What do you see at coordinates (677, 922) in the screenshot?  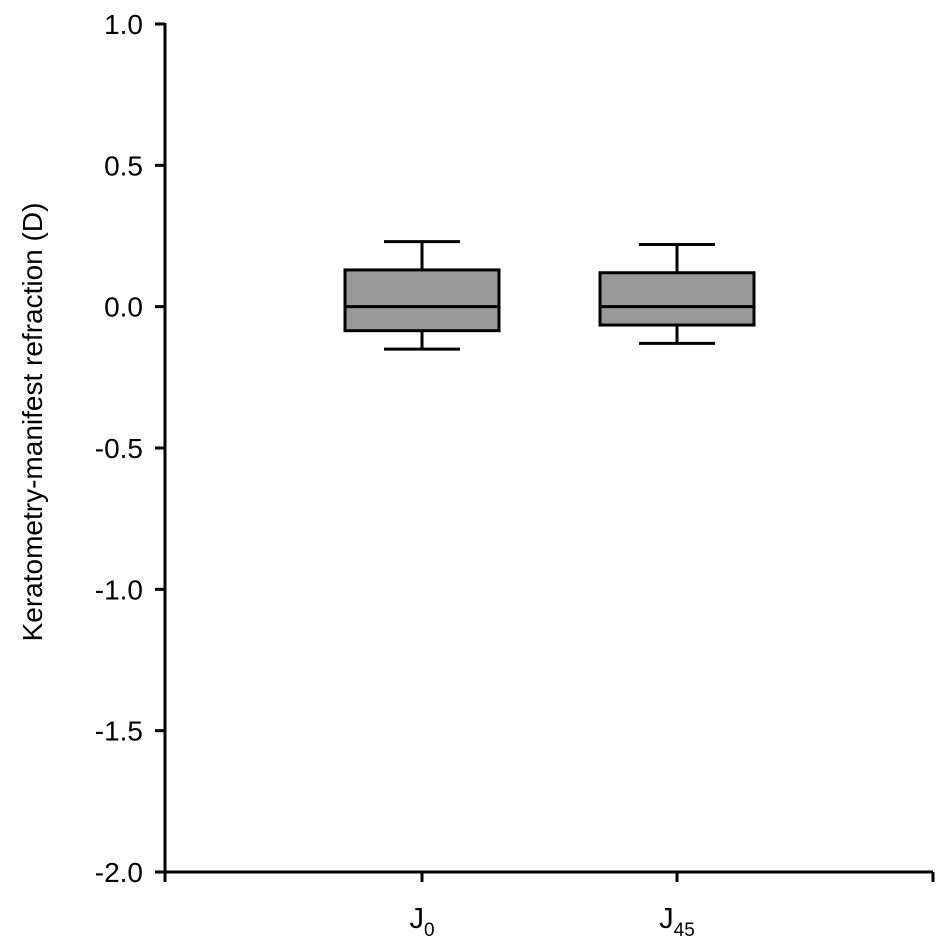 I see `x-category-label: J45` at bounding box center [677, 922].